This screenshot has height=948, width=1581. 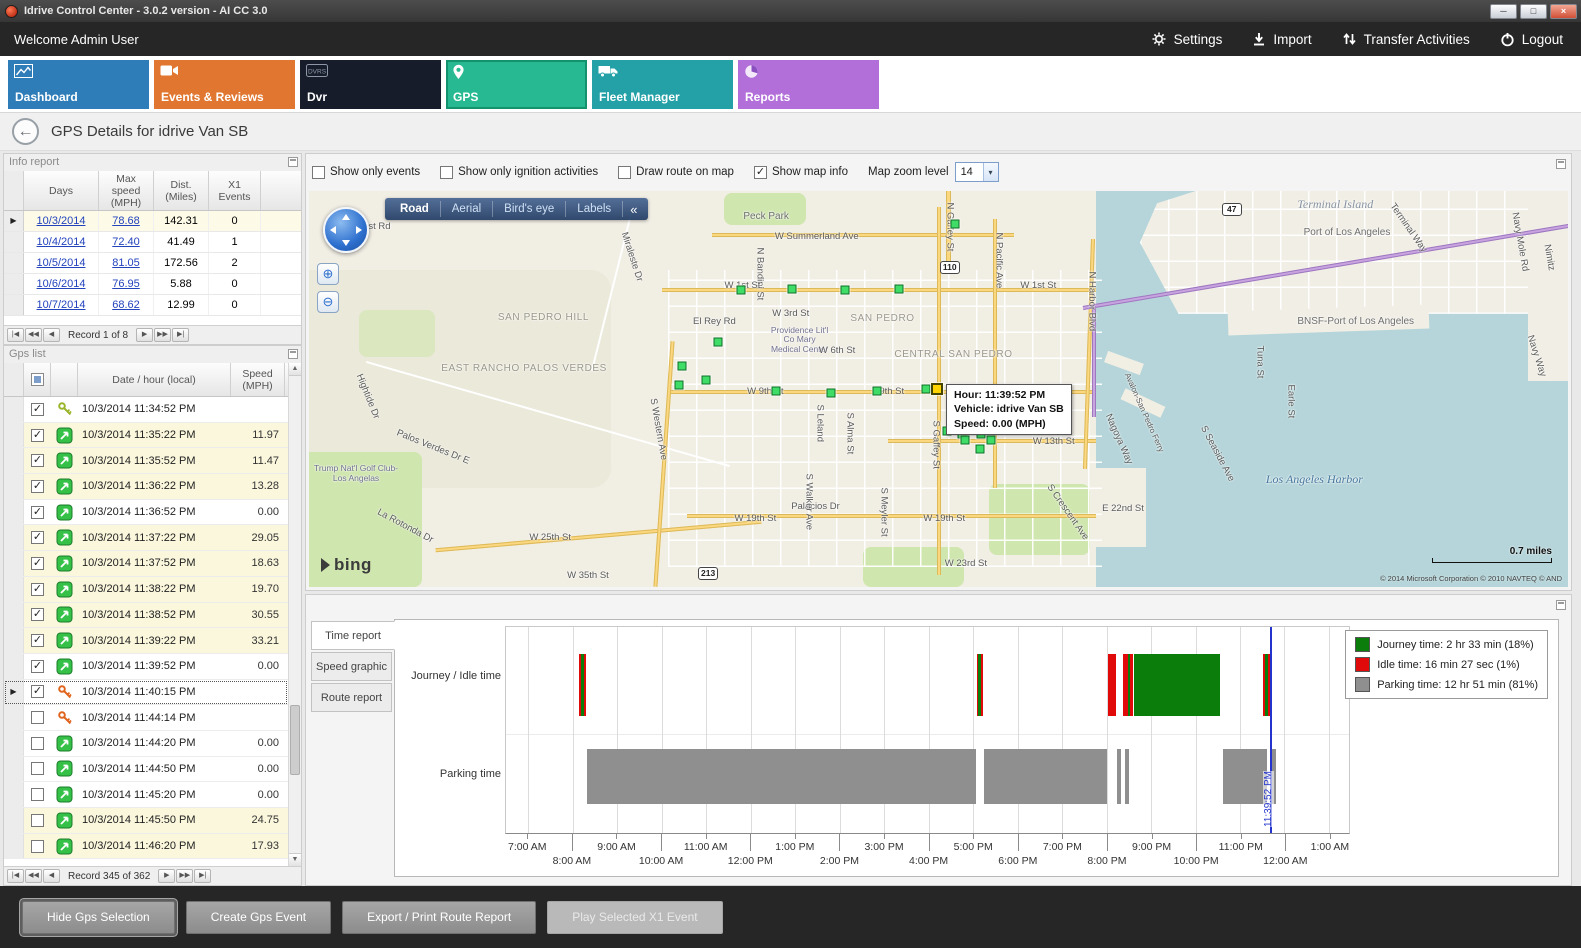 What do you see at coordinates (146, 666) in the screenshot?
I see `gps-list-row: ✓ 10/3/2014 11:39:52 PM 0.00` at bounding box center [146, 666].